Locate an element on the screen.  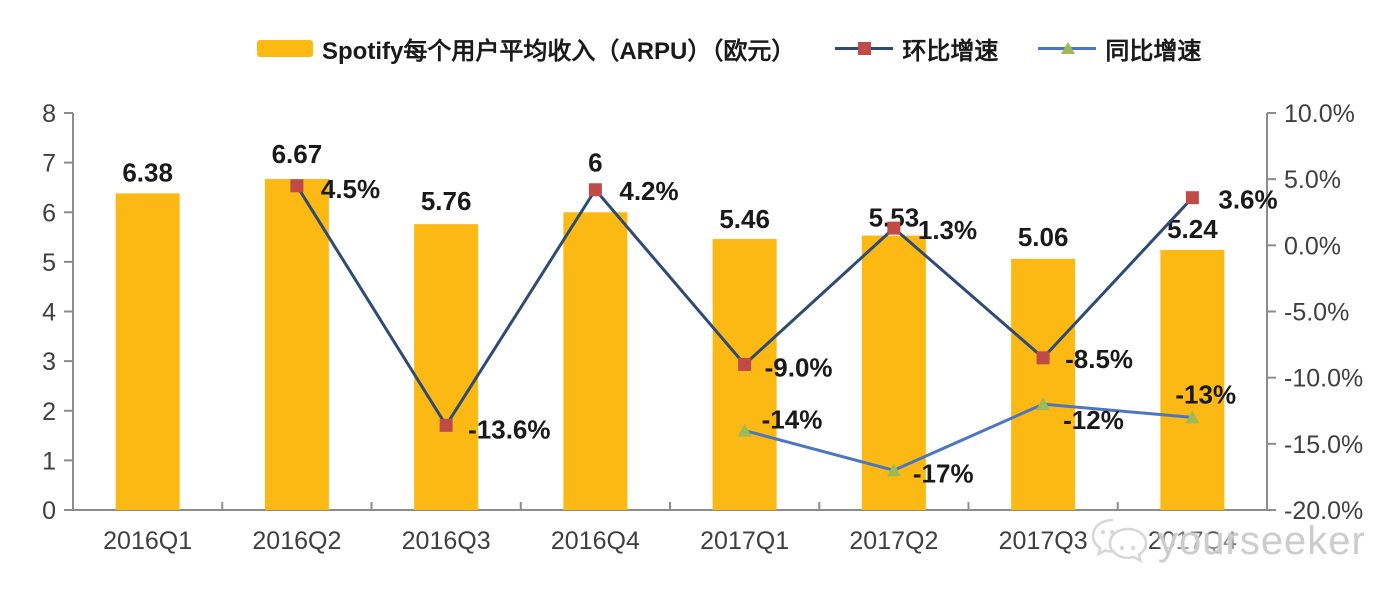
line-triangle-marker-icon is located at coordinates (1067, 48).